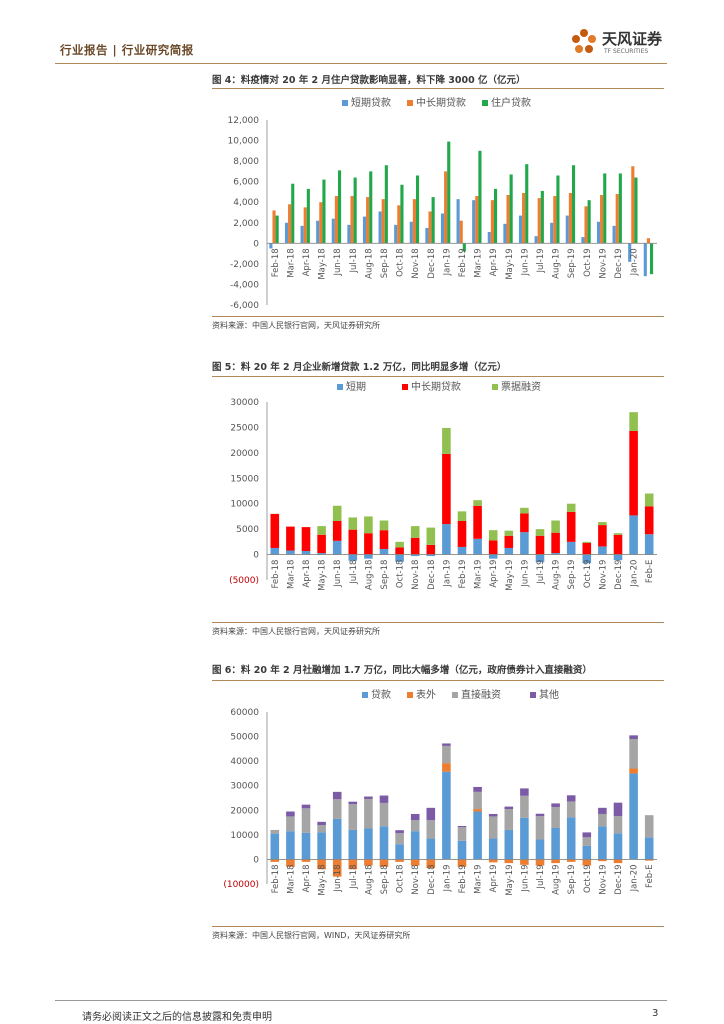 The height and width of the screenshot is (1024, 724). Describe the element at coordinates (307, 878) in the screenshot. I see `x-tick-label: Apr-18` at that location.